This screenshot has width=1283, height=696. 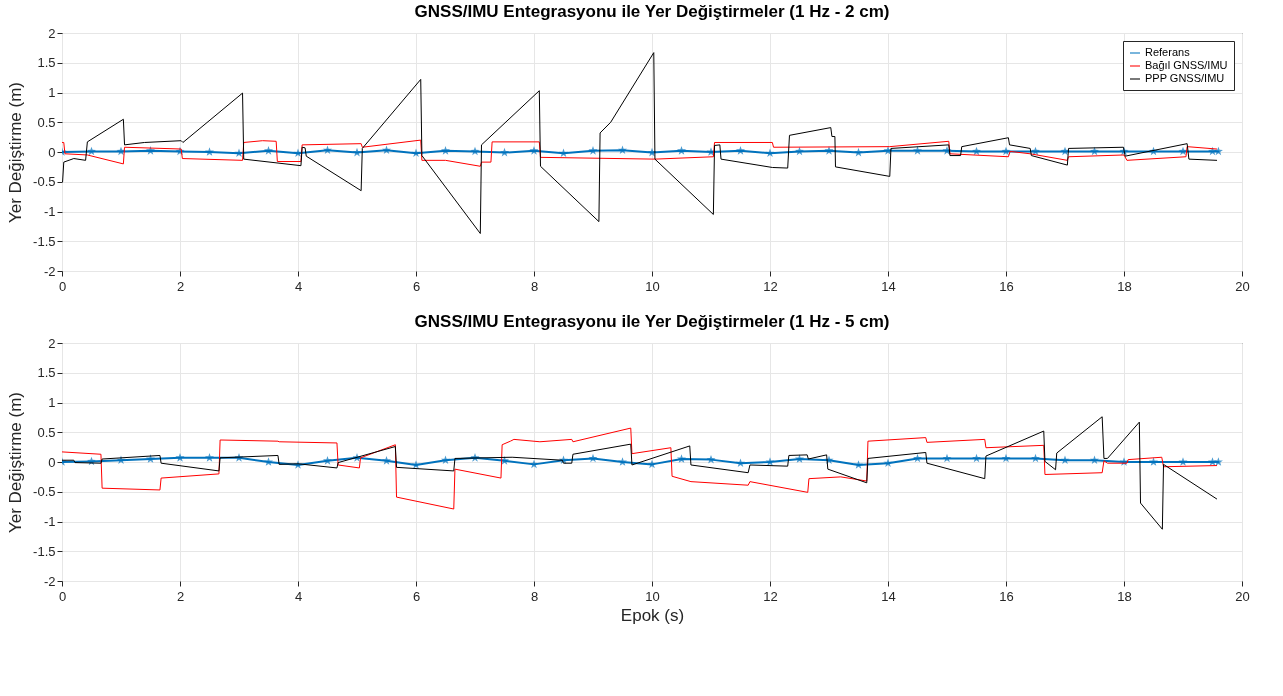 I want to click on x-axis-title: Epok (s), so click(x=652, y=615).